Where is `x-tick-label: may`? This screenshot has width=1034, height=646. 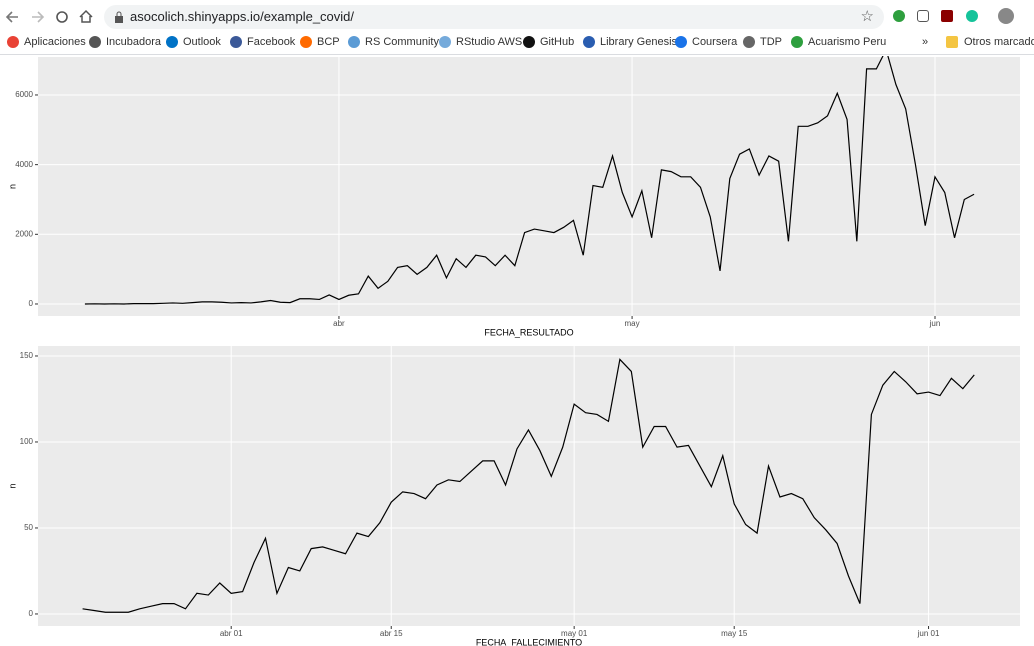
x-tick-label: may is located at coordinates (632, 323).